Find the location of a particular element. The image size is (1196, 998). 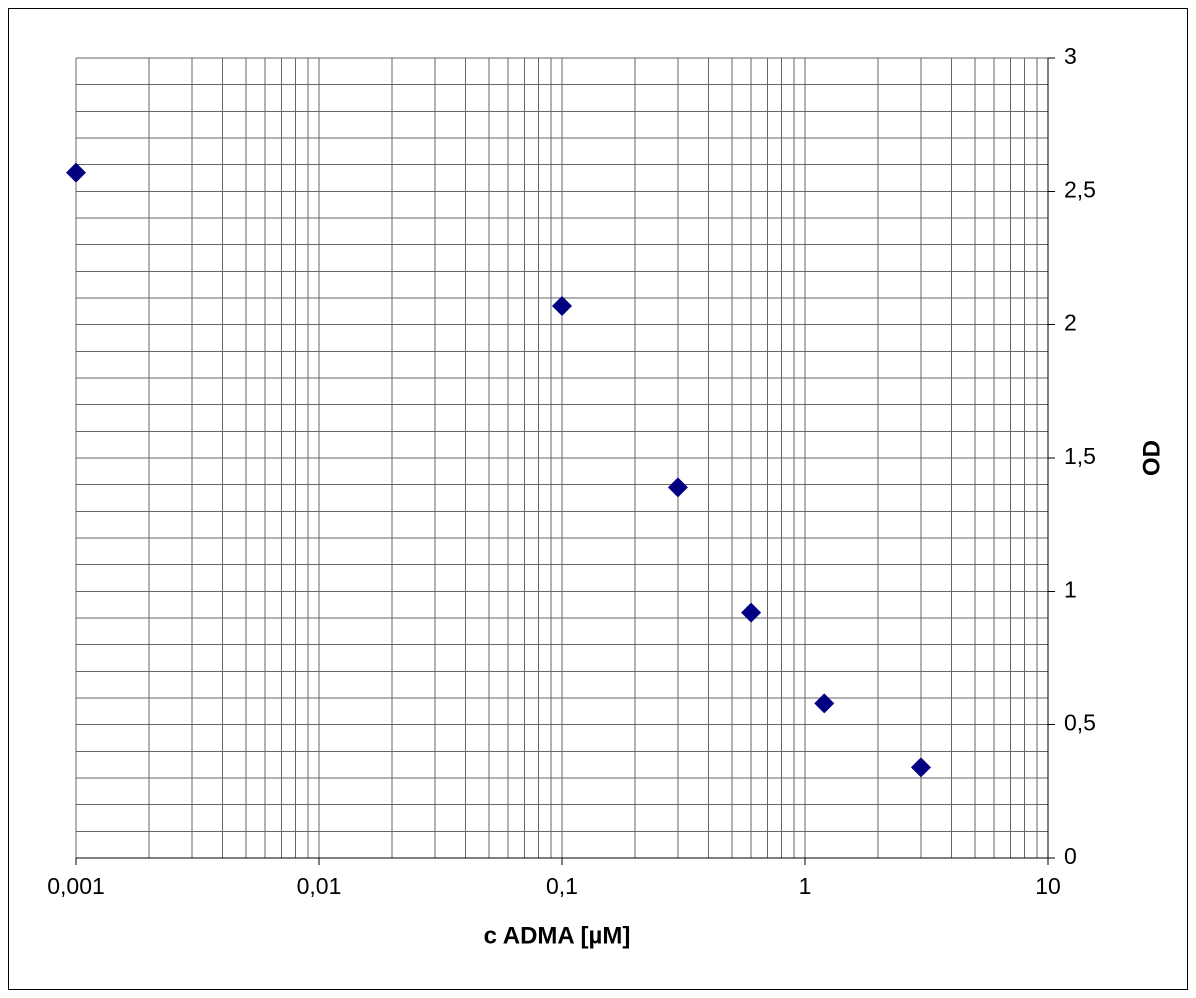

y-tick-label: 3 is located at coordinates (1070, 56).